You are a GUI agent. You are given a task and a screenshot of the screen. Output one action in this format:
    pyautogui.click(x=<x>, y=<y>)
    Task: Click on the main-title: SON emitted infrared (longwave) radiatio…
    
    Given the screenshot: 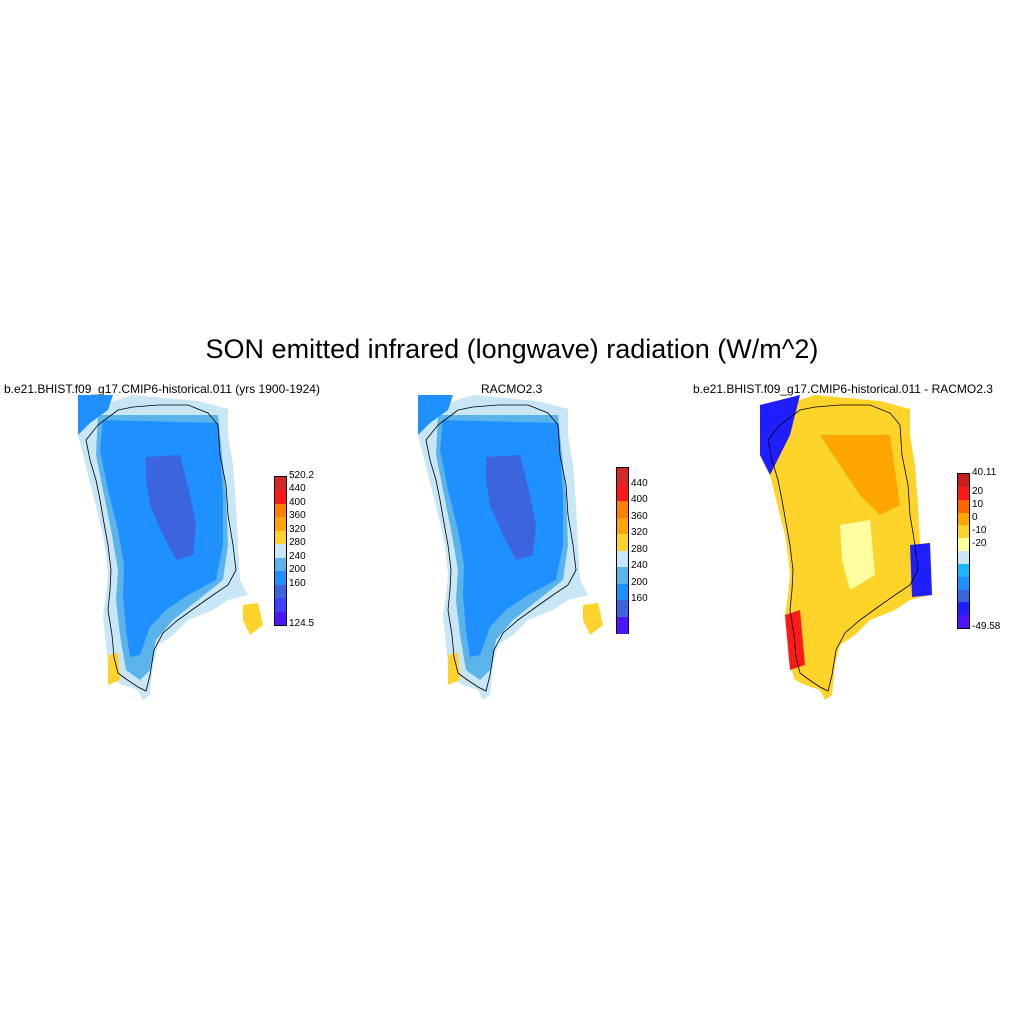 What is the action you would take?
    pyautogui.click(x=512, y=349)
    